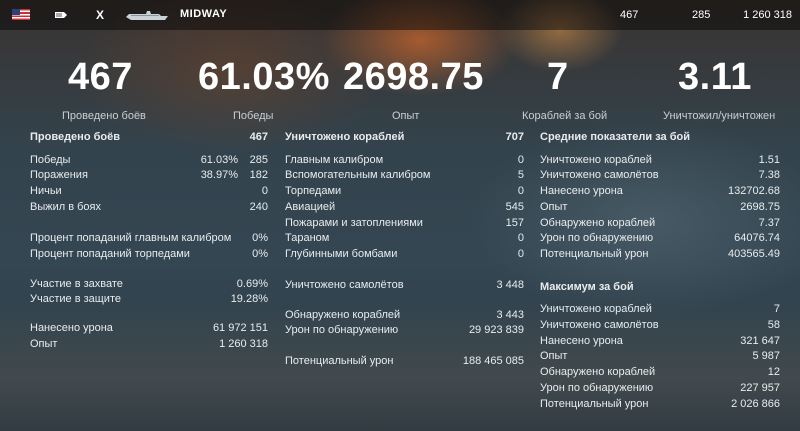 This screenshot has height=431, width=800. What do you see at coordinates (715, 77) in the screenshot?
I see `summary-kd-value: 3.11` at bounding box center [715, 77].